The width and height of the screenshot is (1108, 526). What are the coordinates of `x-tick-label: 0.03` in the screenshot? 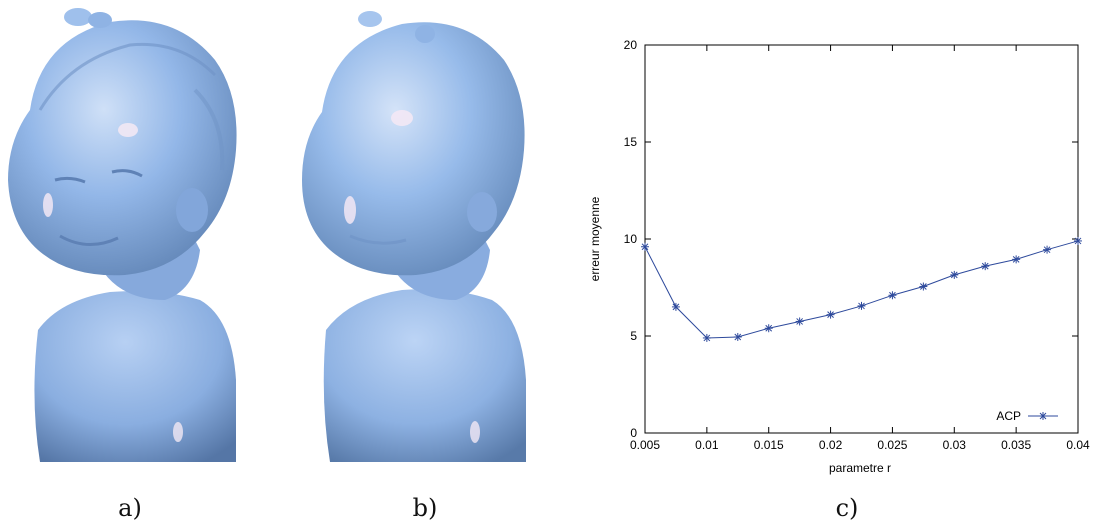 It's located at (955, 445).